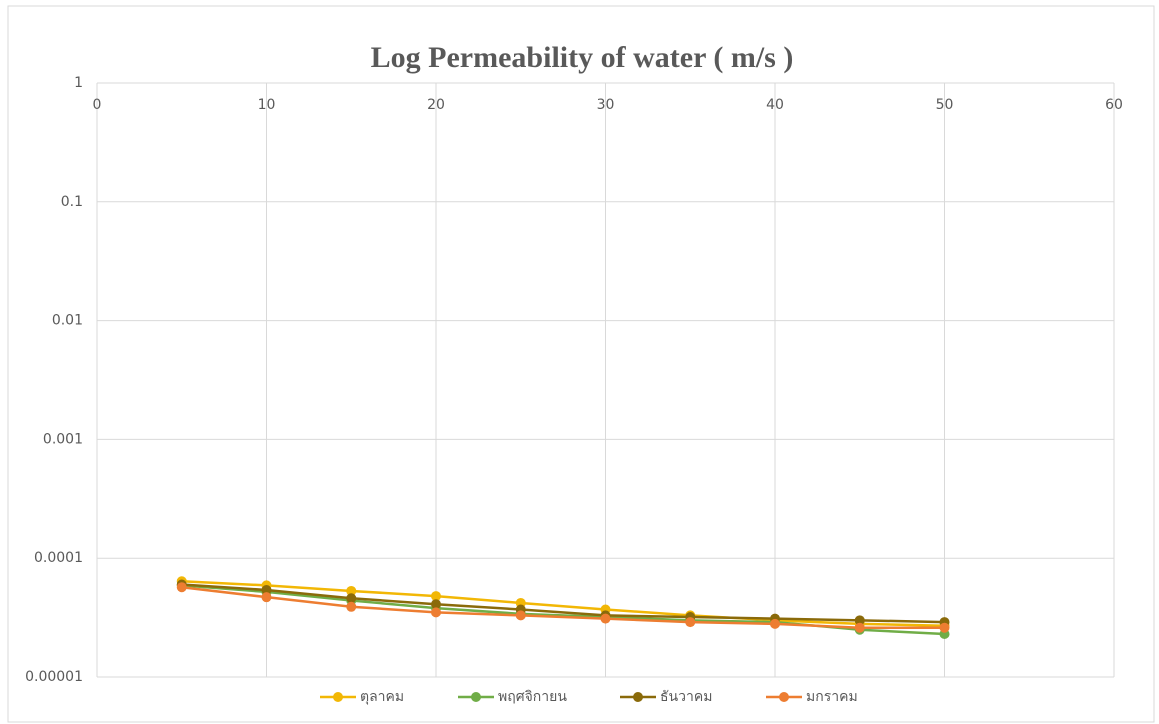  I want to click on y-tick-label: 1, so click(78, 83).